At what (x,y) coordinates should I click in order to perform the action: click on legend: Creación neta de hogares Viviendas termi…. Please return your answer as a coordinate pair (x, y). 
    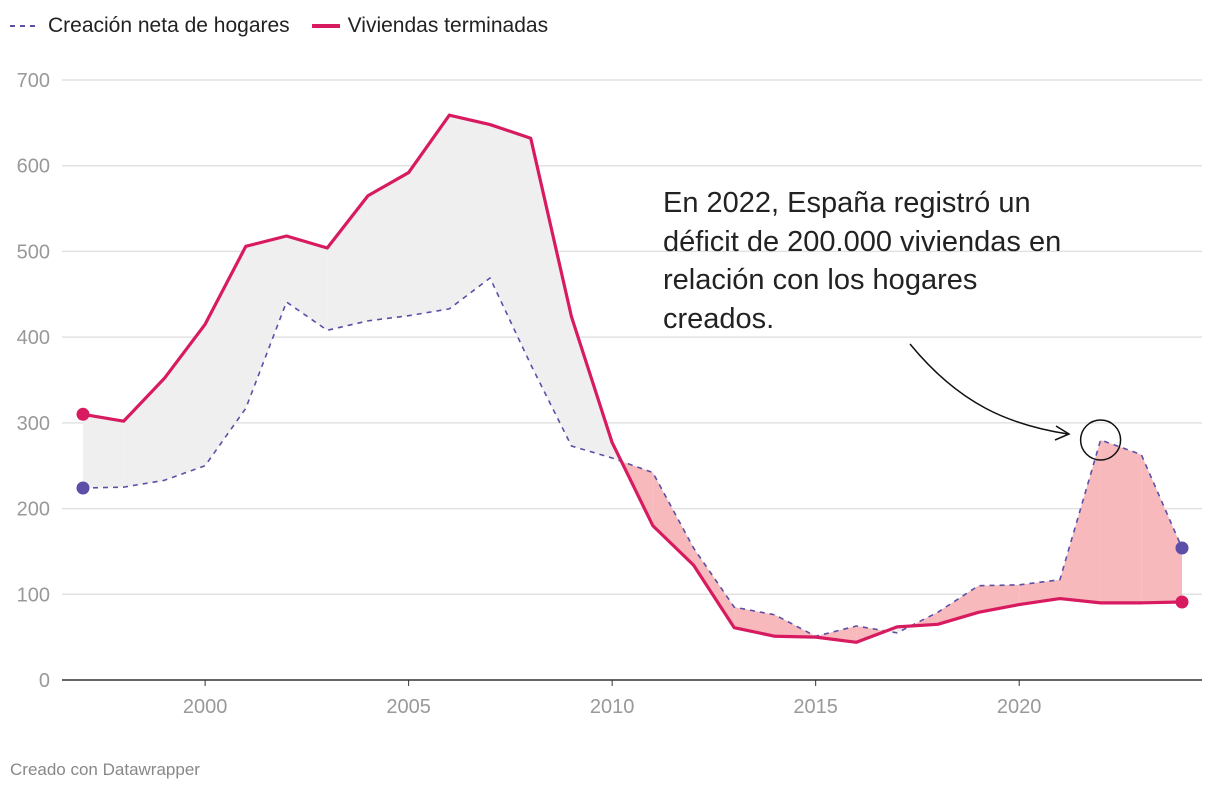
    Looking at the image, I should click on (279, 26).